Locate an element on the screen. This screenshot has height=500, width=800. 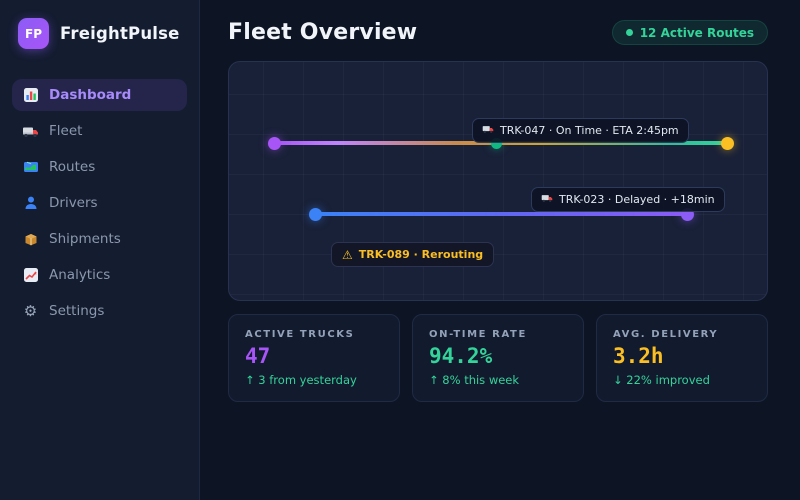
sidebar-item-analytics: Analytics is located at coordinates (99, 275).